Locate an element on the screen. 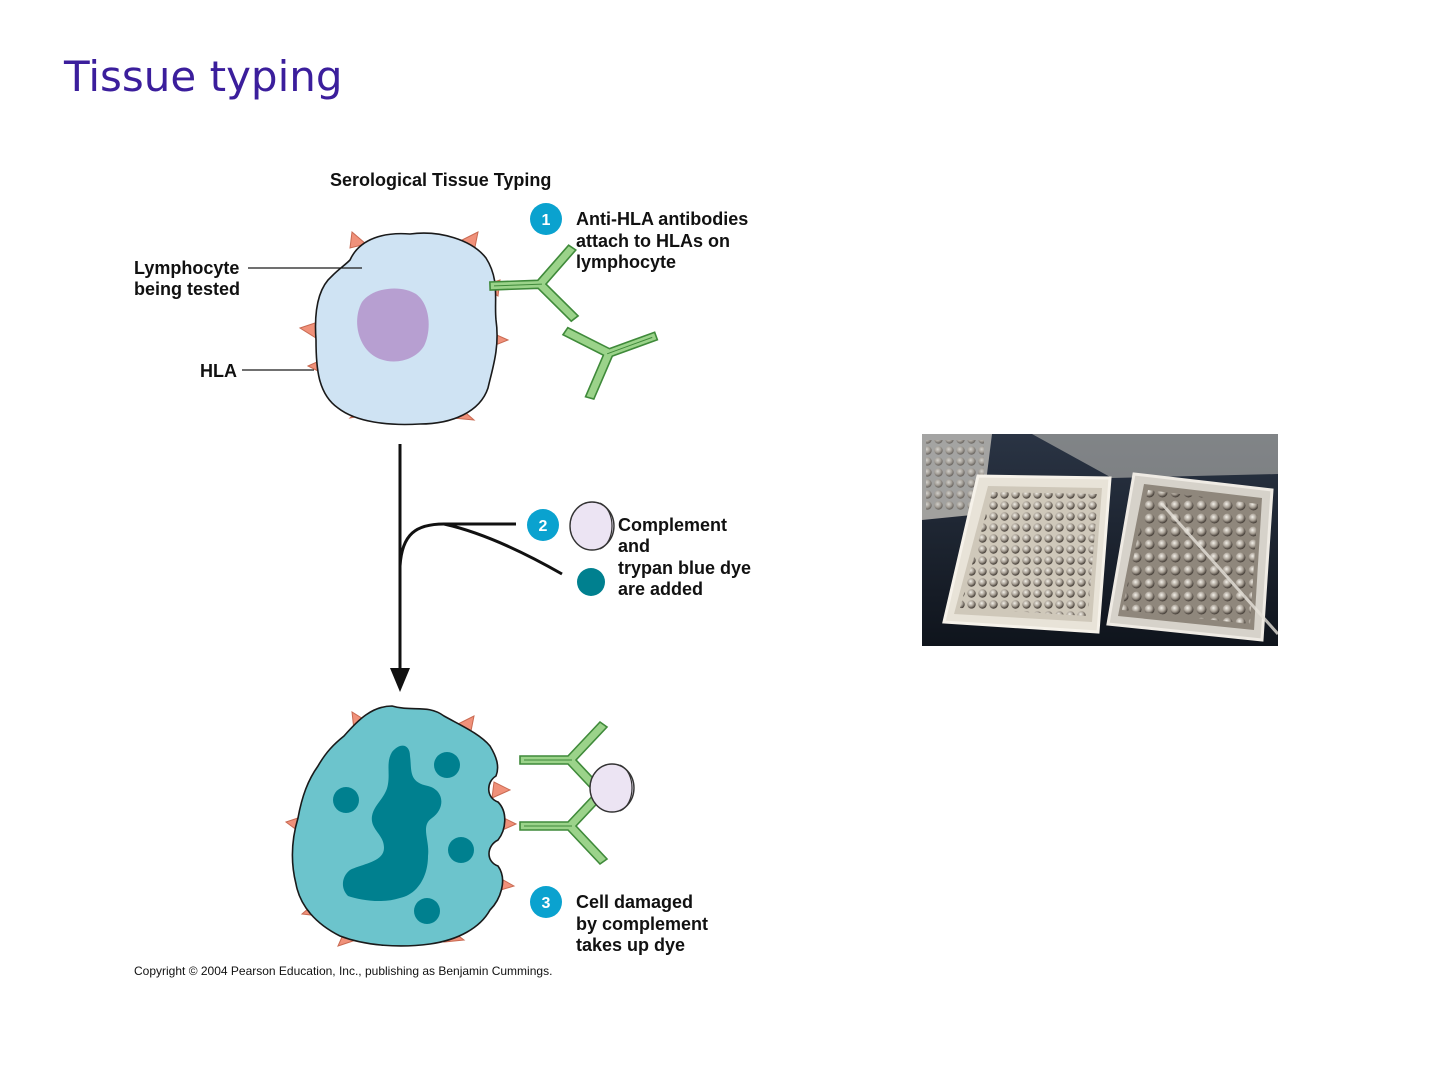  lymphocyte-cell is located at coordinates (404, 328).